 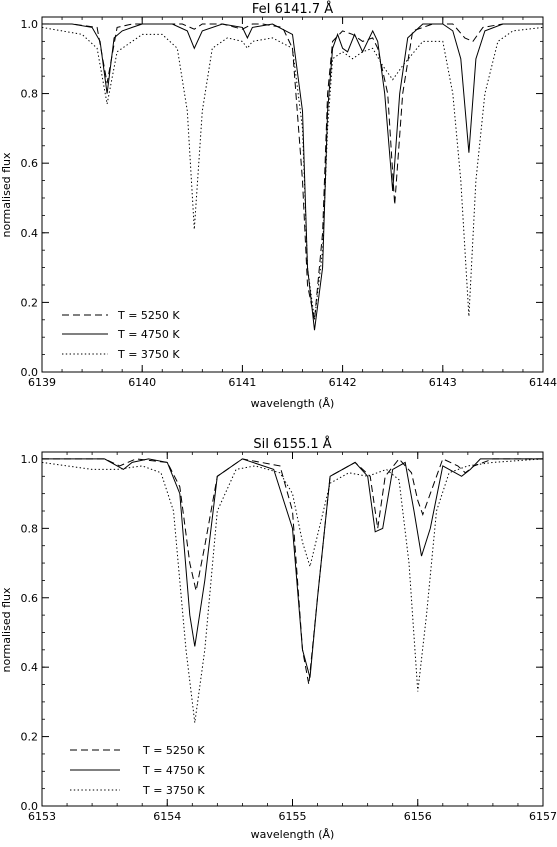 I want to click on chart-title: SiI 6155.1 Å, so click(x=292, y=444).